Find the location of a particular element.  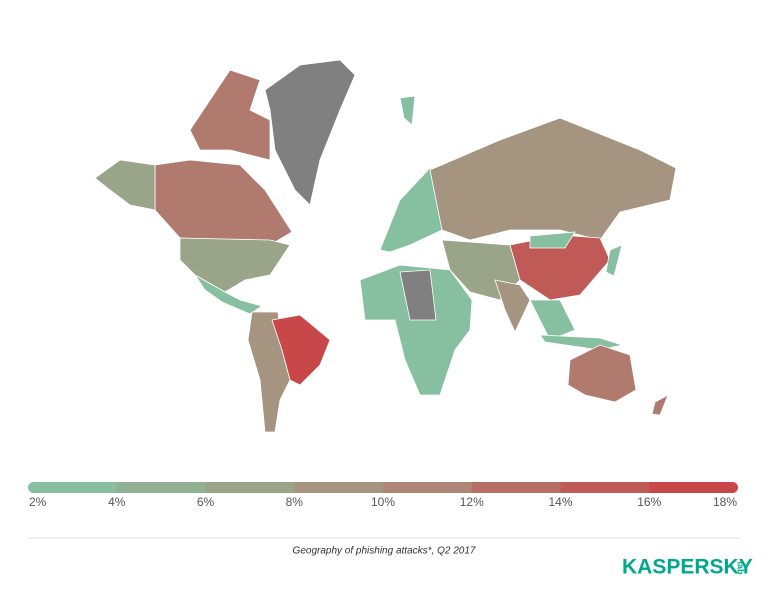

greenland is located at coordinates (310, 132).